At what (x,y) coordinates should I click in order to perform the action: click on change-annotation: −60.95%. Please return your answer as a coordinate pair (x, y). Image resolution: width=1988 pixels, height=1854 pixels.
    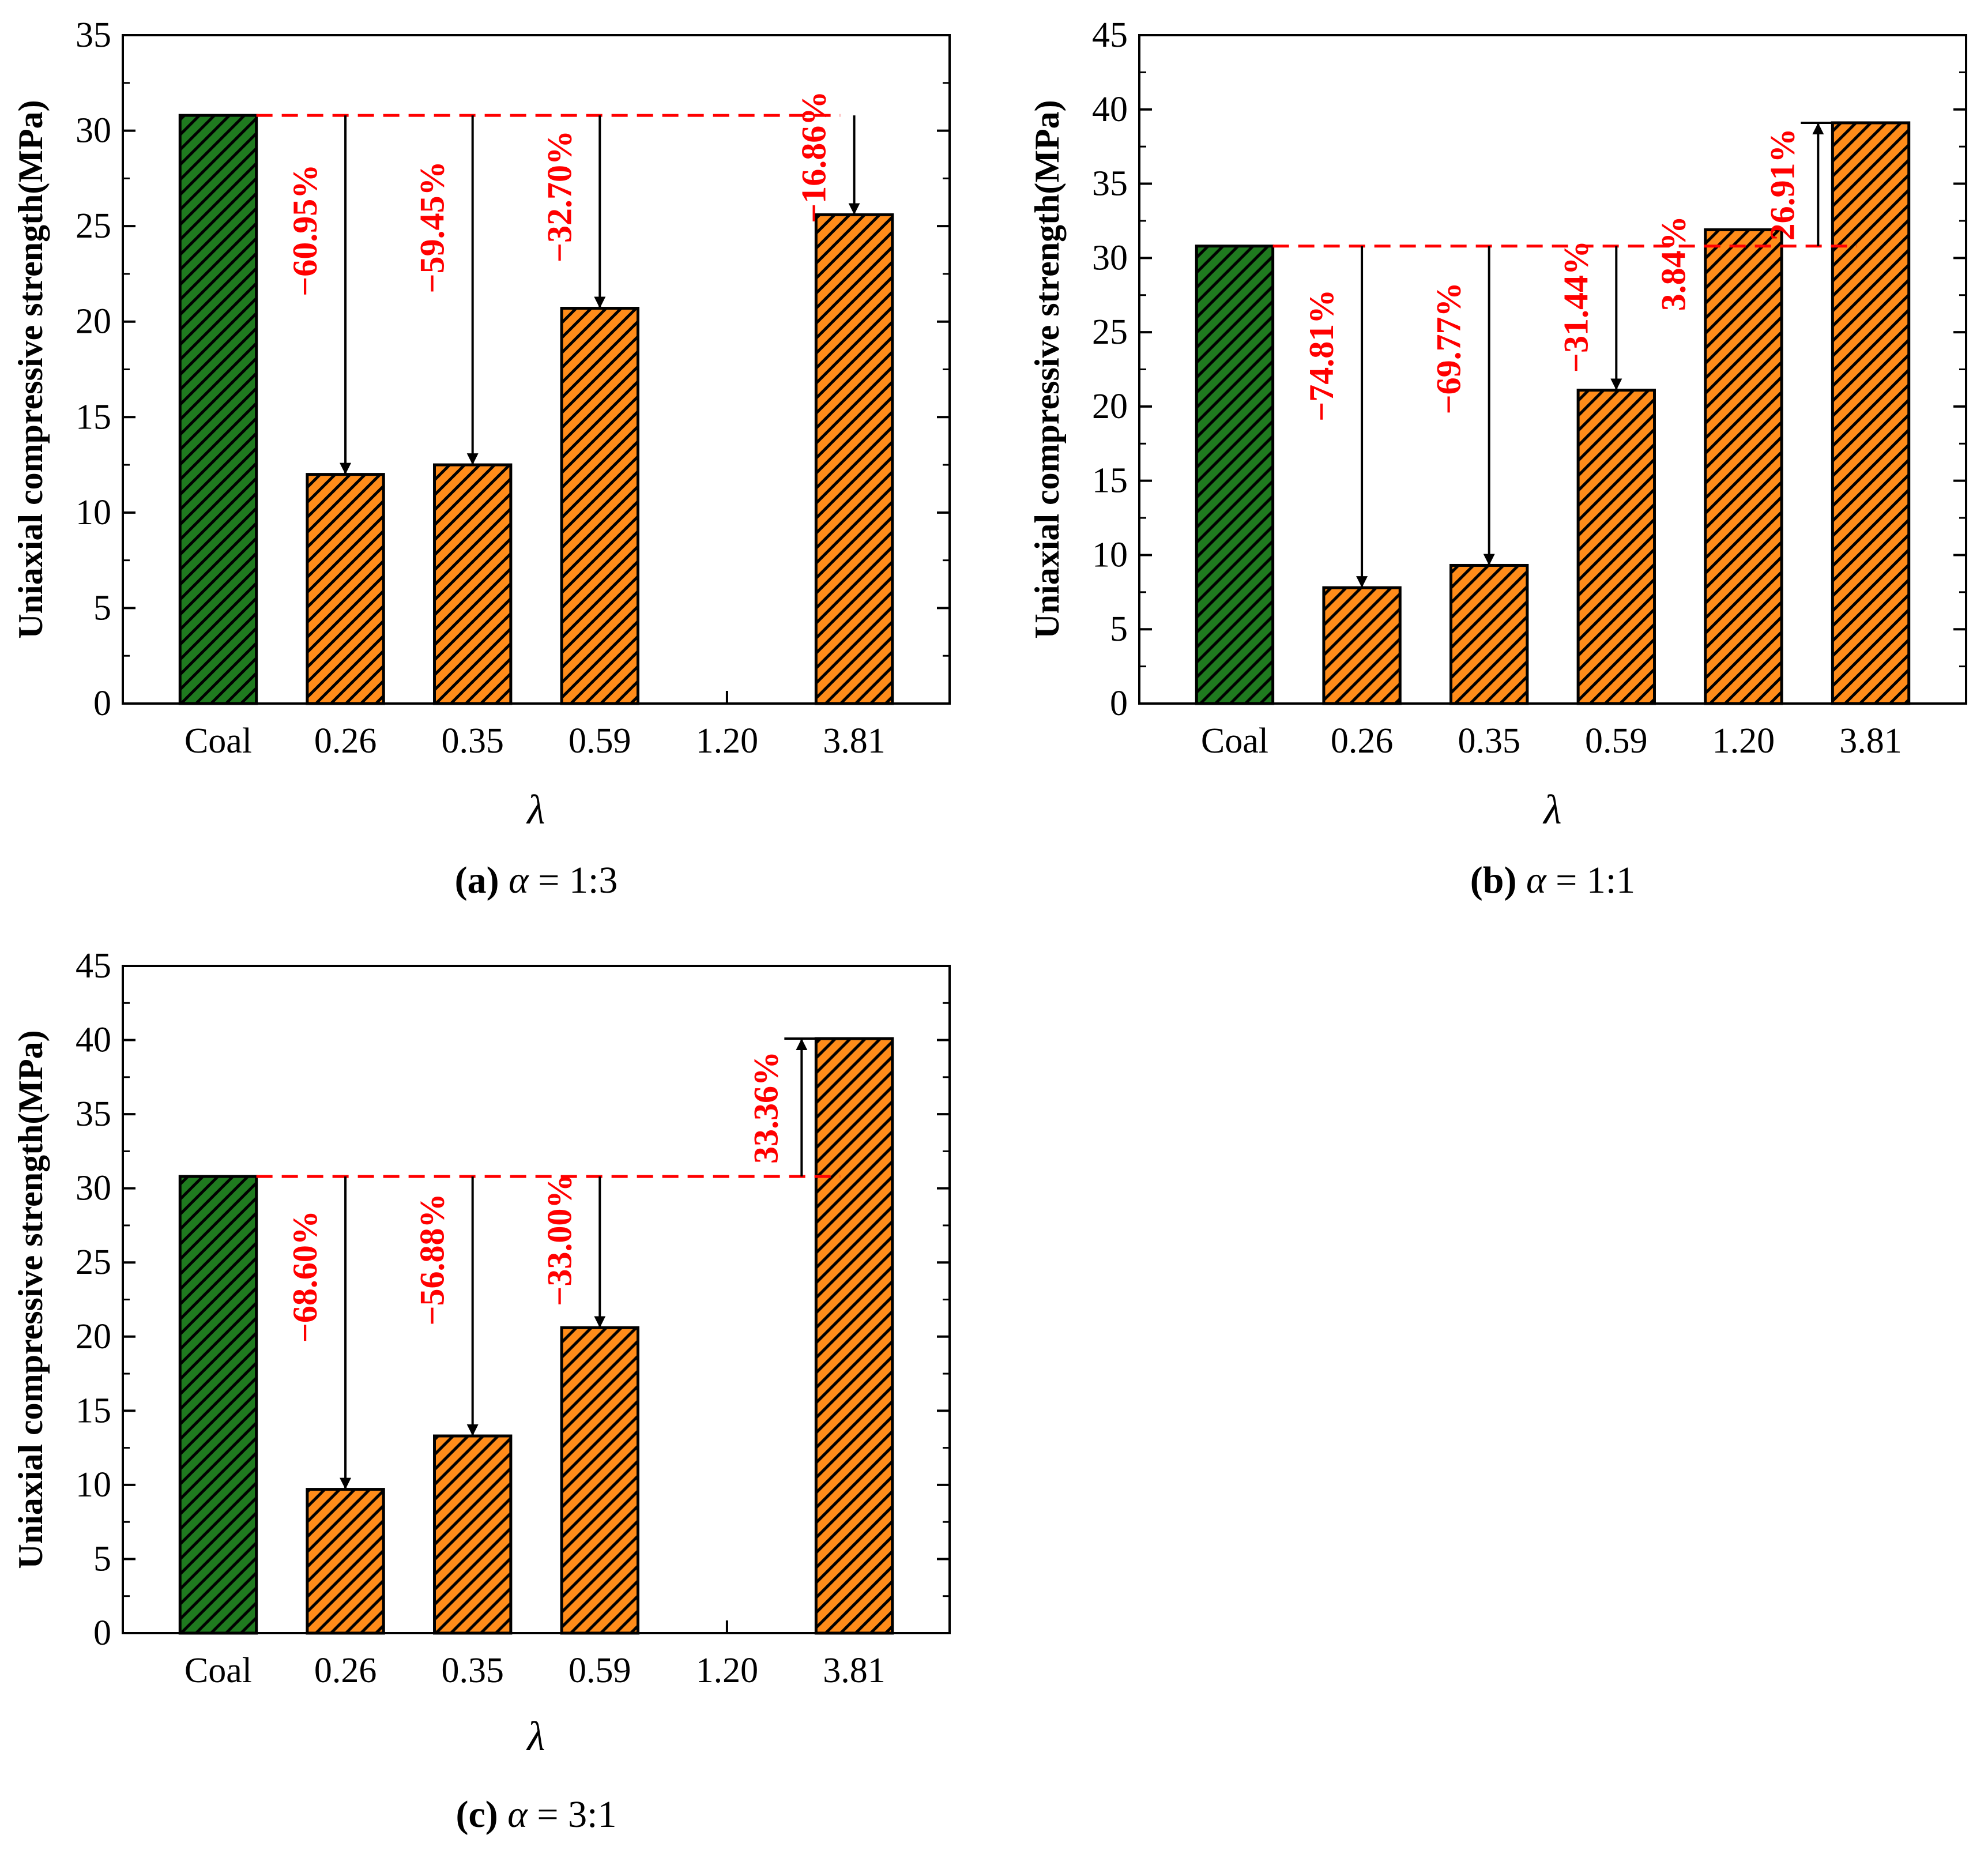
    Looking at the image, I should click on (305, 230).